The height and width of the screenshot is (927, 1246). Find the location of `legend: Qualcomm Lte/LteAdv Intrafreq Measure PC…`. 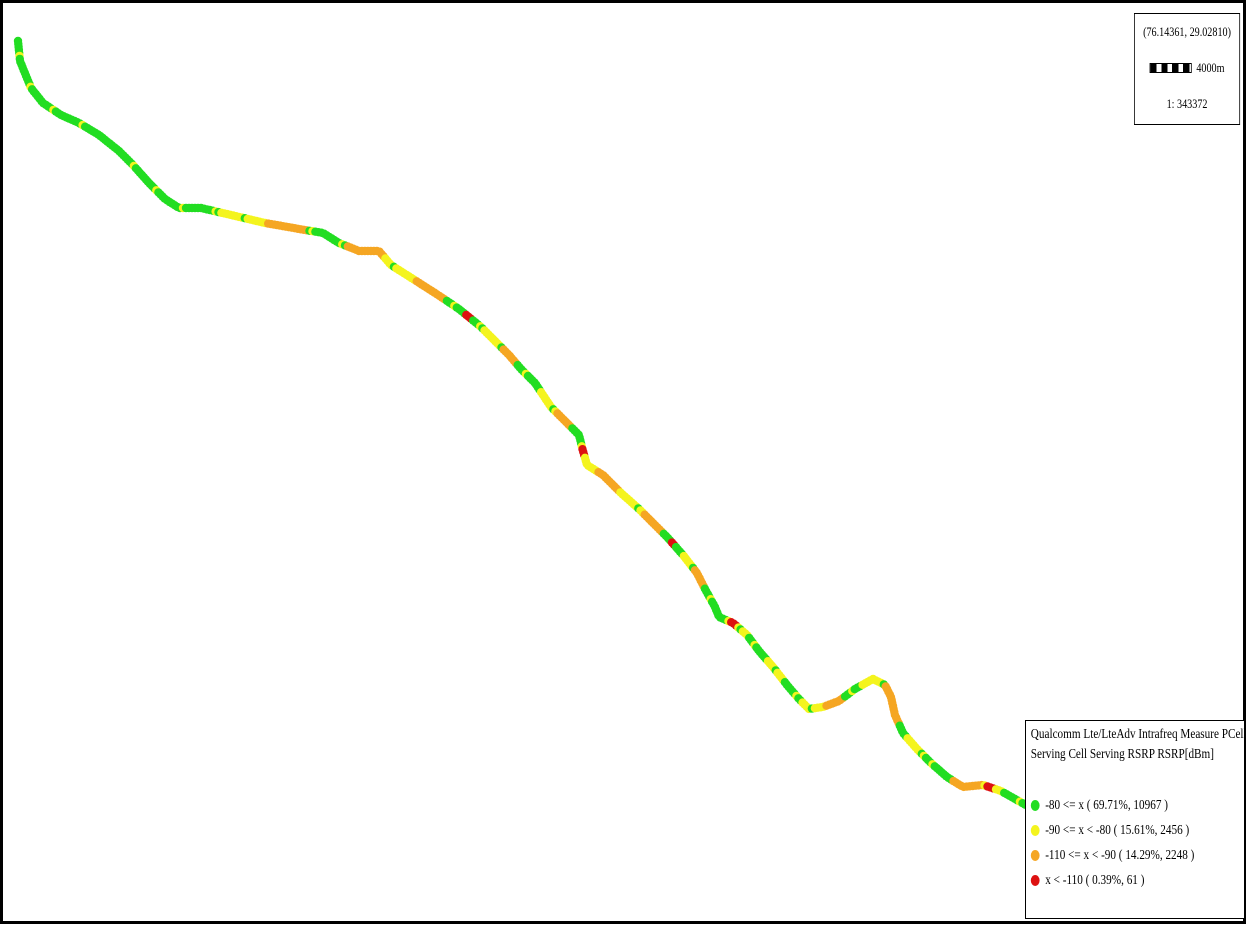

legend: Qualcomm Lte/LteAdv Intrafreq Measure PC… is located at coordinates (1135, 819).